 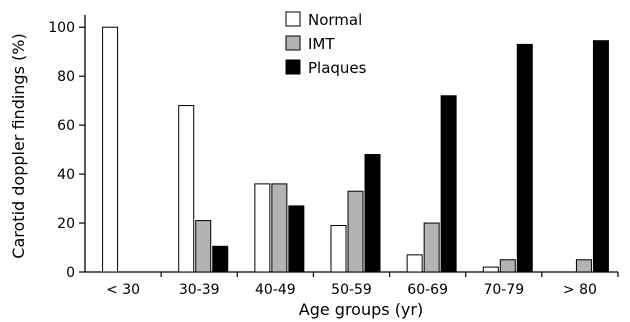 I want to click on y-axis-ticks: 0 20 40 60 80 100, so click(x=66, y=150).